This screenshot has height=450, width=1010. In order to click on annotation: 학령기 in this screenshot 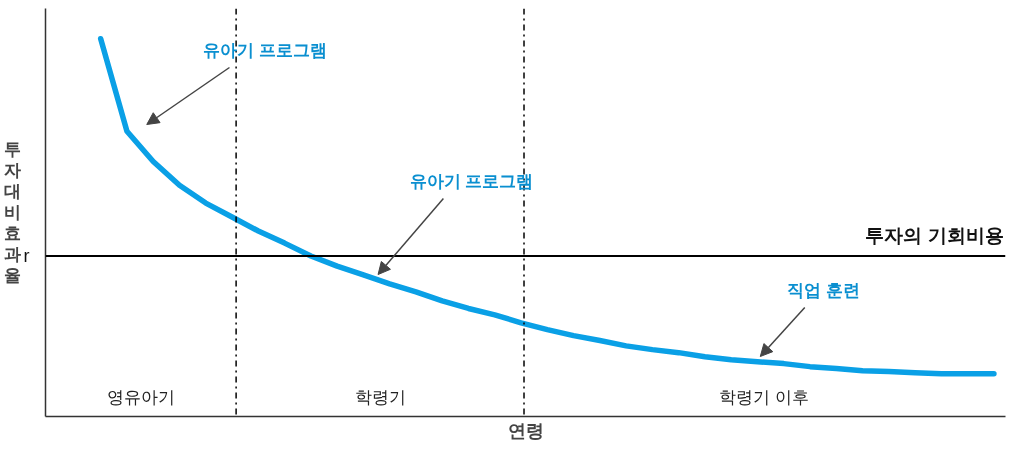, I will do `click(380, 397)`.